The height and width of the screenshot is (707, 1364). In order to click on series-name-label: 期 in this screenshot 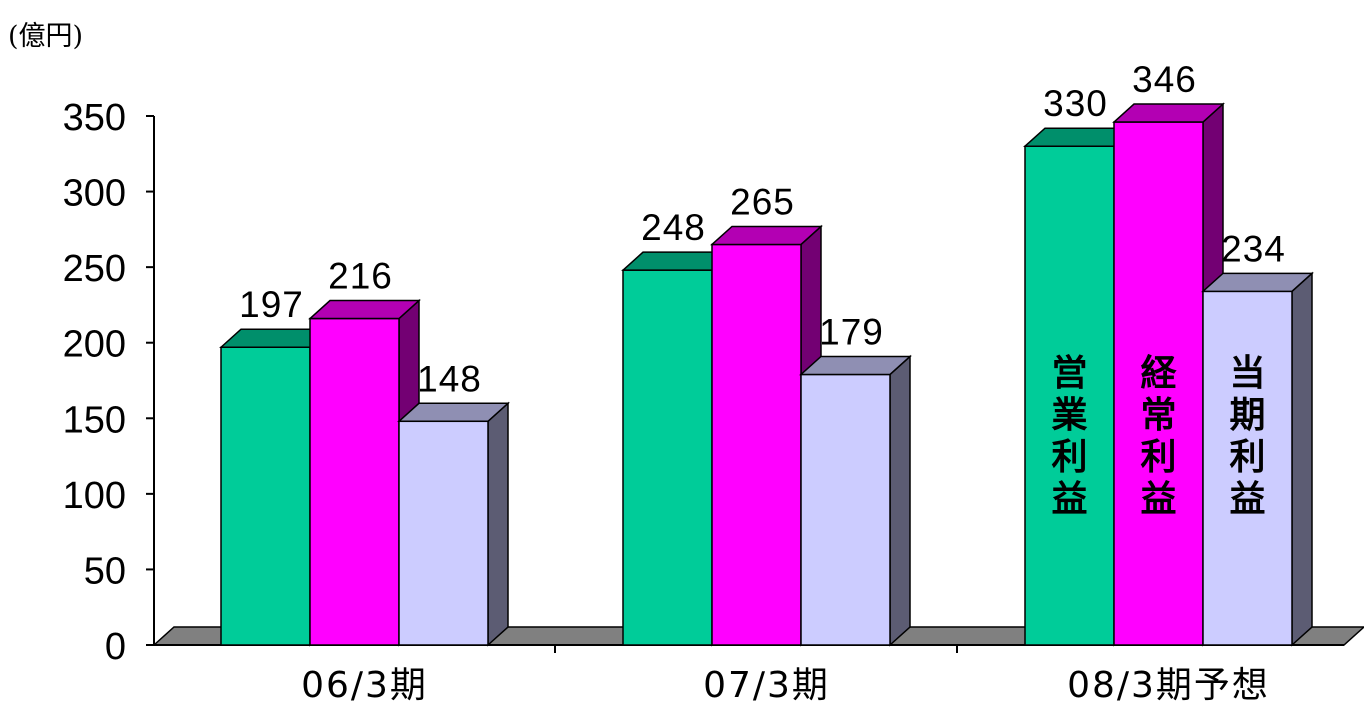, I will do `click(1247, 415)`.